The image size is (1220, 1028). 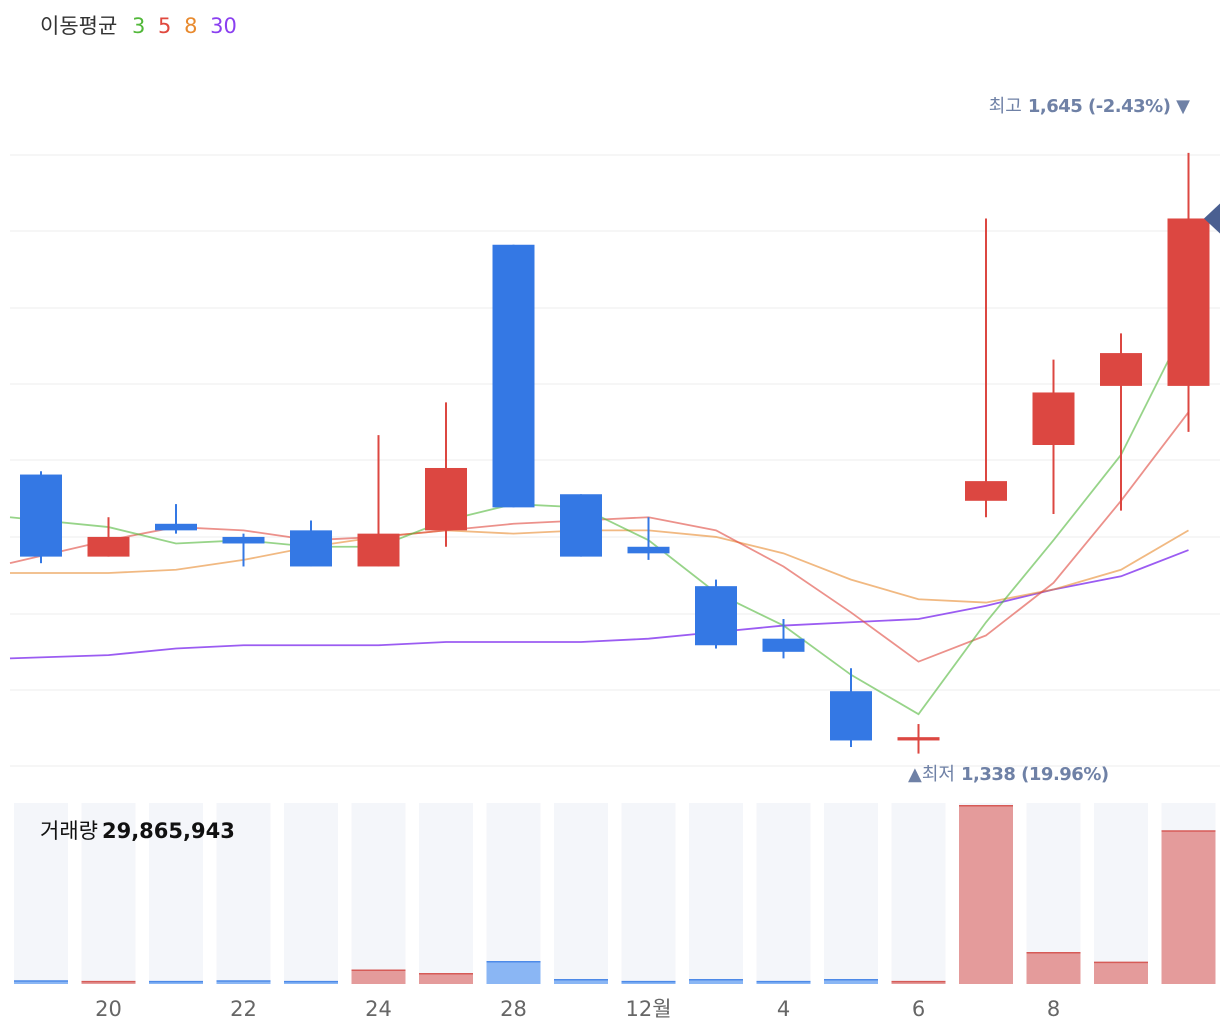 What do you see at coordinates (1005, 106) in the screenshot?
I see `high-label: 최고` at bounding box center [1005, 106].